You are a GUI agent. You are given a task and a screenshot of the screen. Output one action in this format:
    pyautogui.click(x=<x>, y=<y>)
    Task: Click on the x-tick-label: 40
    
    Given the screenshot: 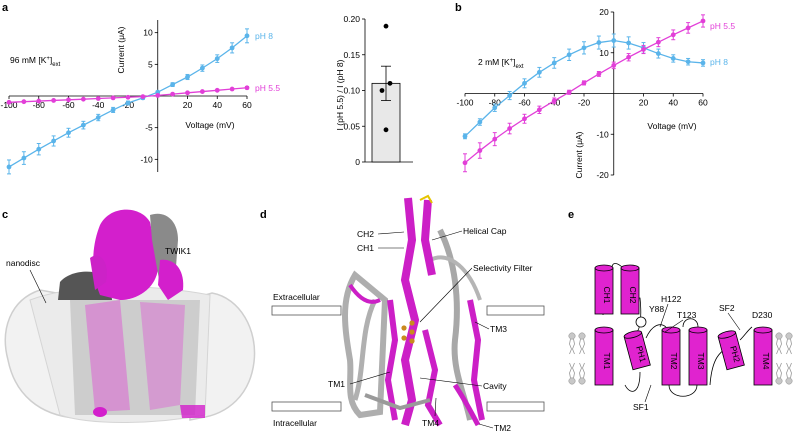 What is the action you would take?
    pyautogui.click(x=674, y=103)
    